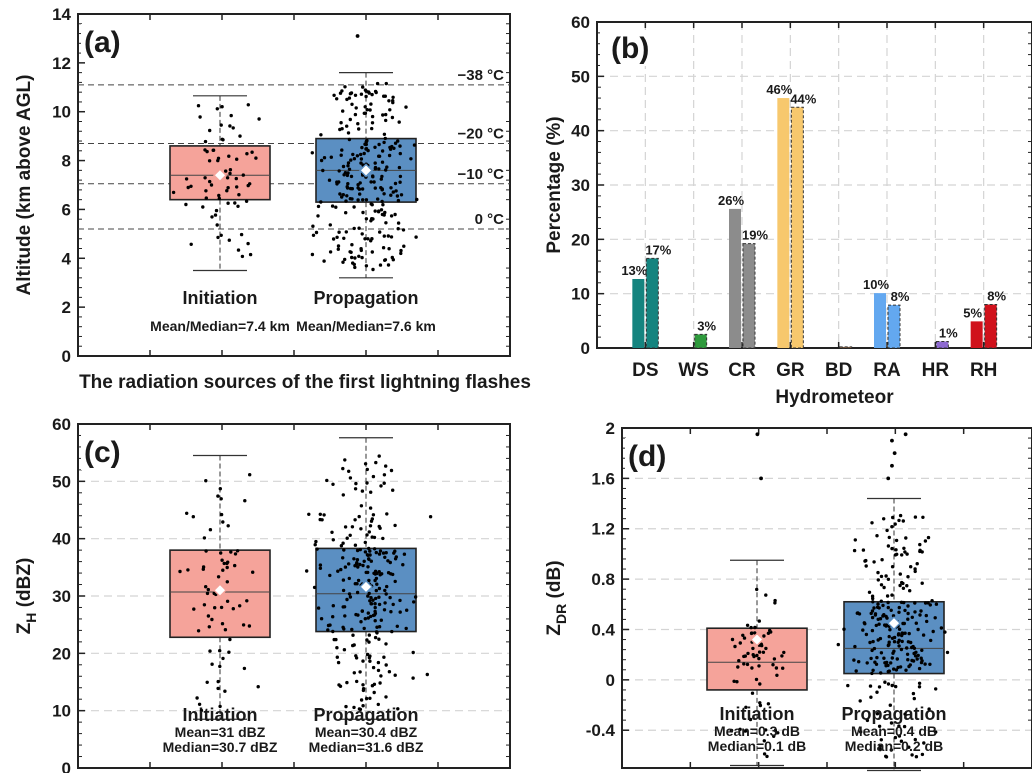 This screenshot has height=773, width=1032. I want to click on bar-value-label: 19%, so click(755, 235).